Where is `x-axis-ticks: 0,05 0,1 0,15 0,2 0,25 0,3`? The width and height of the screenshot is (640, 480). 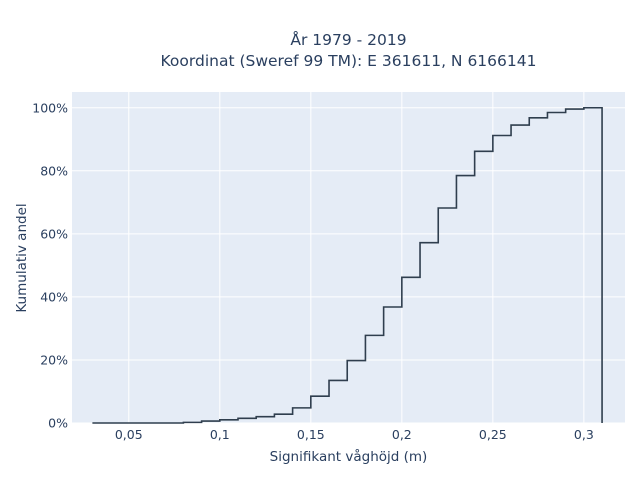
x-axis-ticks: 0,05 0,1 0,15 0,2 0,25 0,3 is located at coordinates (354, 434).